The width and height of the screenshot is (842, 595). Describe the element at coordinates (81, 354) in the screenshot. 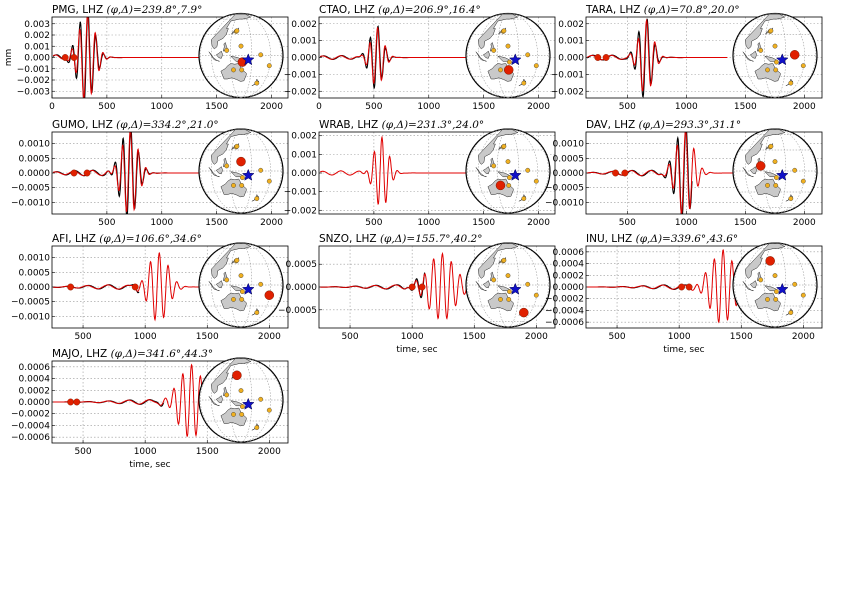

I see `title-station: MAJO, LHZ` at that location.